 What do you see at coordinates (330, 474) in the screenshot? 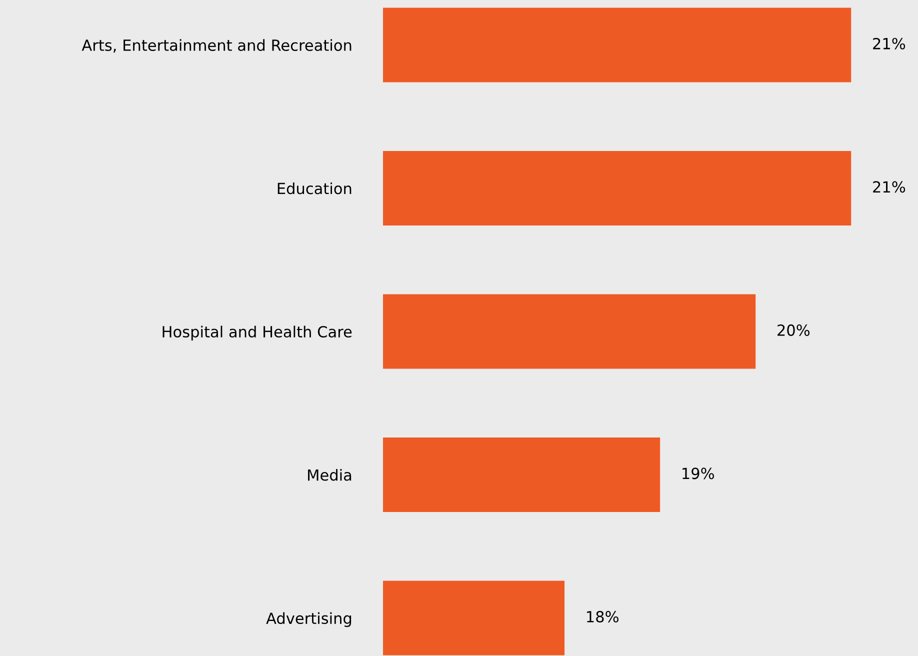
I see `y-tick-label: Media` at bounding box center [330, 474].